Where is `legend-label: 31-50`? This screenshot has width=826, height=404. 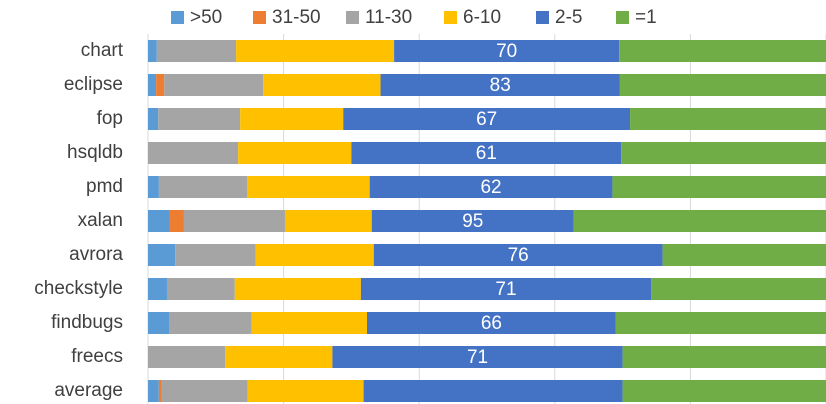 legend-label: 31-50 is located at coordinates (296, 17).